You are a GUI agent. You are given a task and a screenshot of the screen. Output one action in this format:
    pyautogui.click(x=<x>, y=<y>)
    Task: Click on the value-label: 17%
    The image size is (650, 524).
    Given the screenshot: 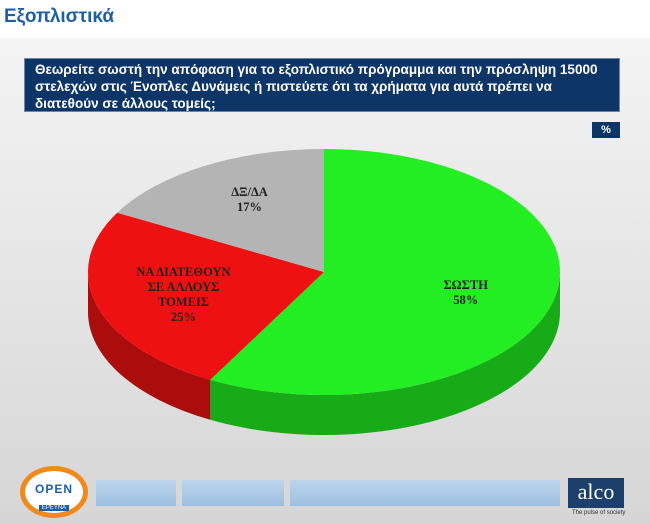 What is the action you would take?
    pyautogui.click(x=250, y=207)
    